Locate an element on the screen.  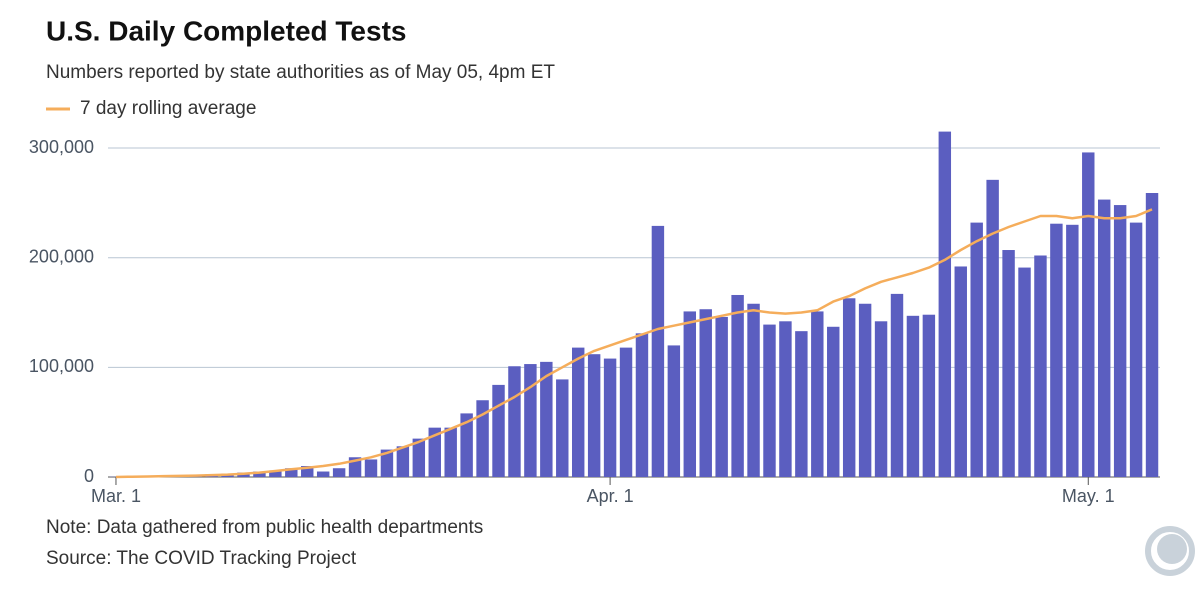
x-tick-label: Apr. 1 is located at coordinates (610, 496).